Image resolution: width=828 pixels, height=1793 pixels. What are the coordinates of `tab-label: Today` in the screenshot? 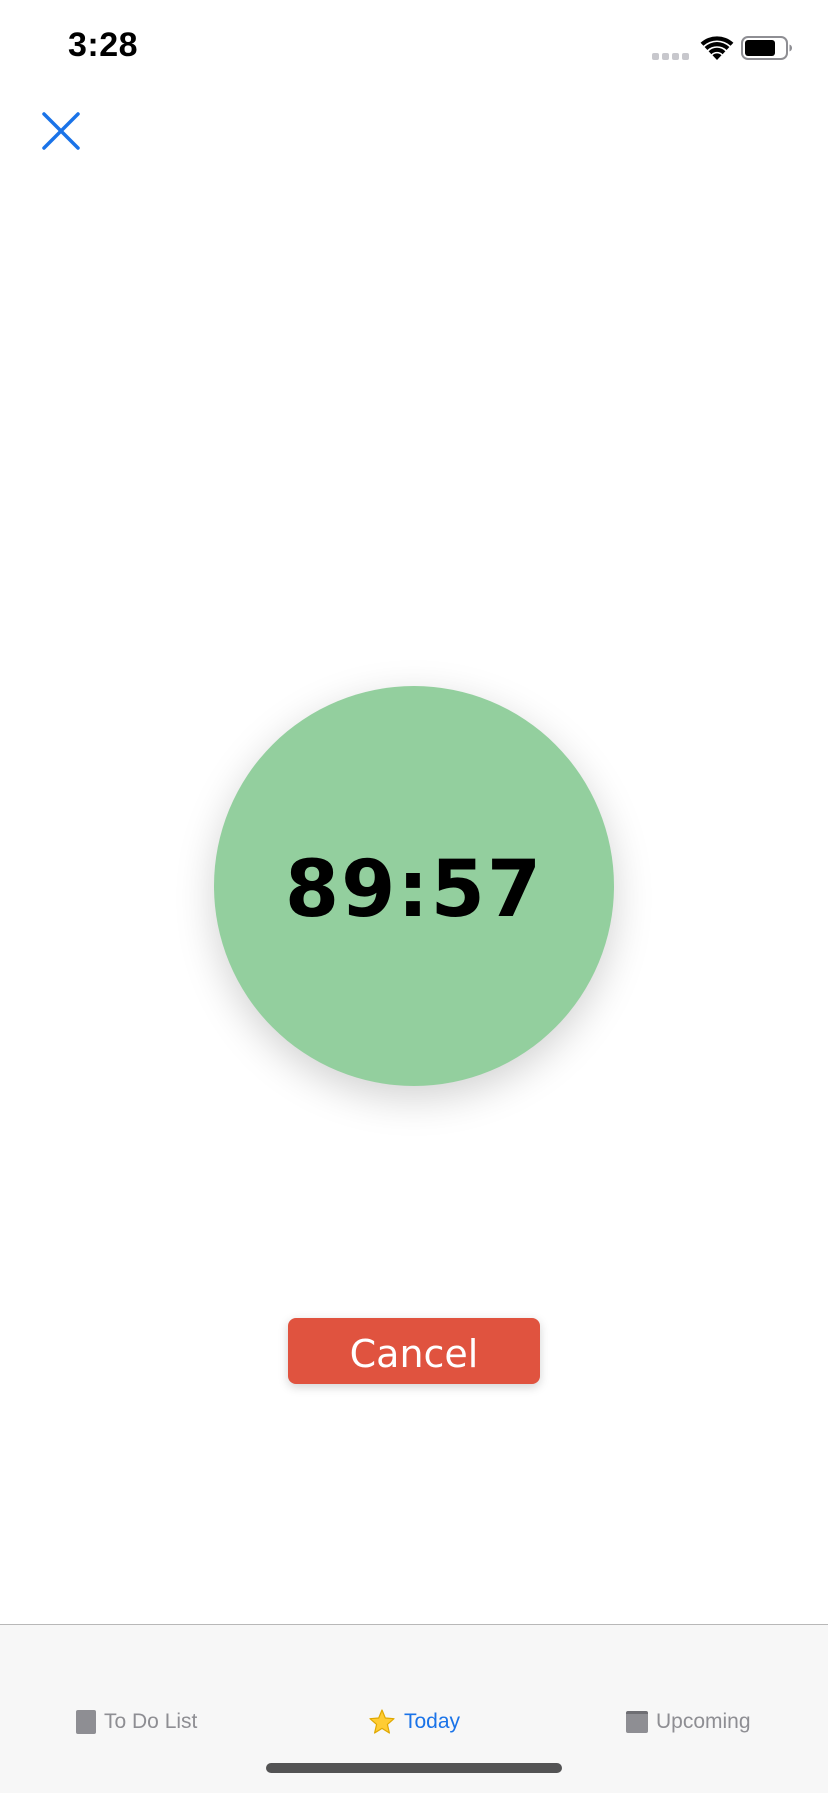 It's located at (432, 1721).